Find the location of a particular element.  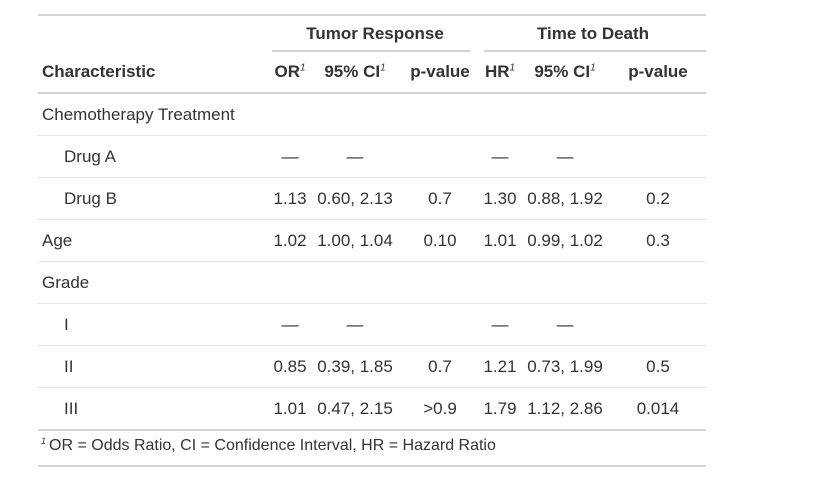

cell-or: 1.02 is located at coordinates (290, 240).